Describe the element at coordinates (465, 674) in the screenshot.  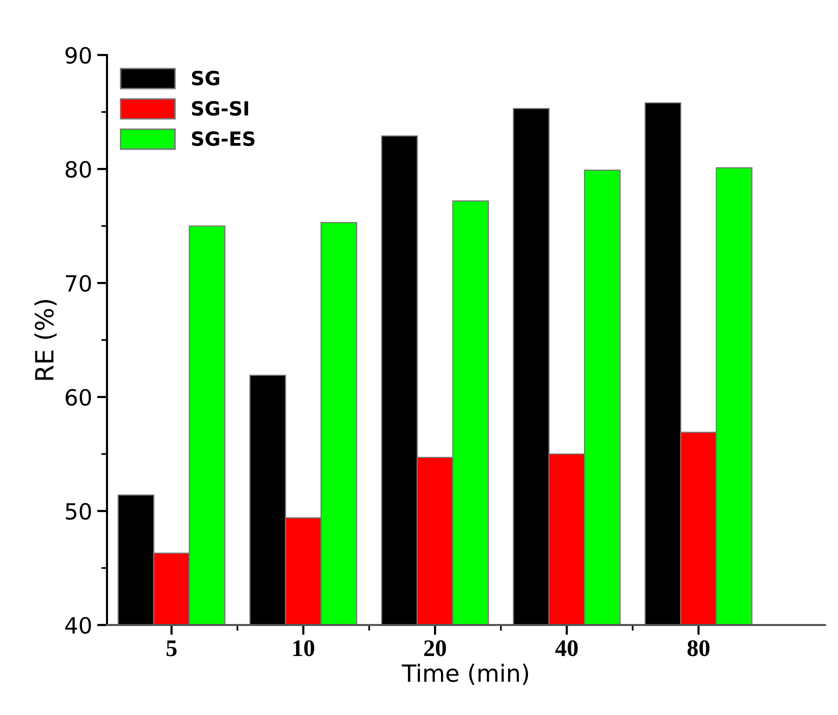
I see `x-axis-title: Time (min)` at that location.